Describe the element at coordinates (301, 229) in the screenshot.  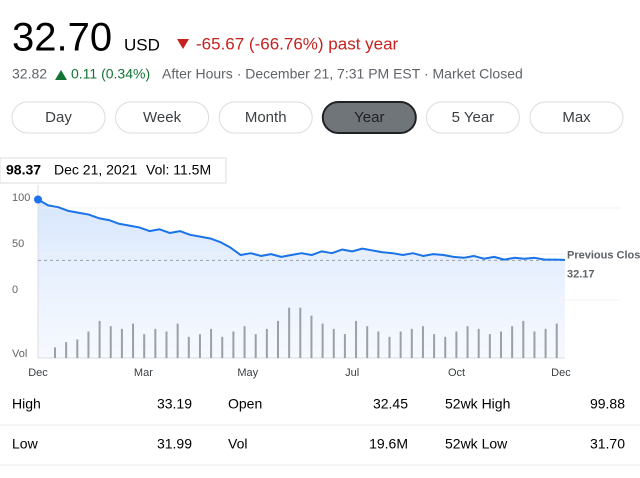
I see `price-line` at that location.